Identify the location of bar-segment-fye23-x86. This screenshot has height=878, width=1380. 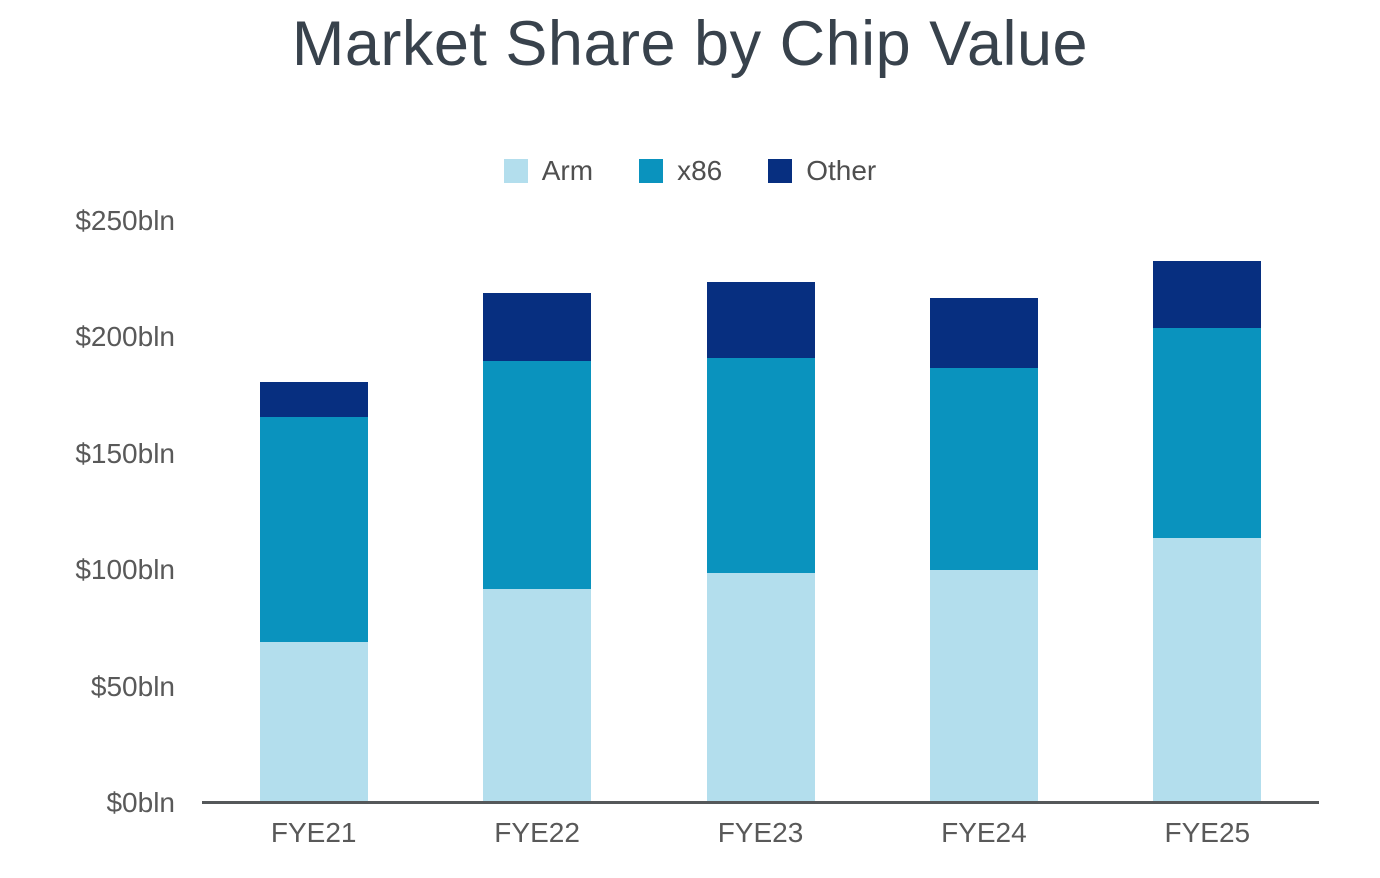
(760, 465).